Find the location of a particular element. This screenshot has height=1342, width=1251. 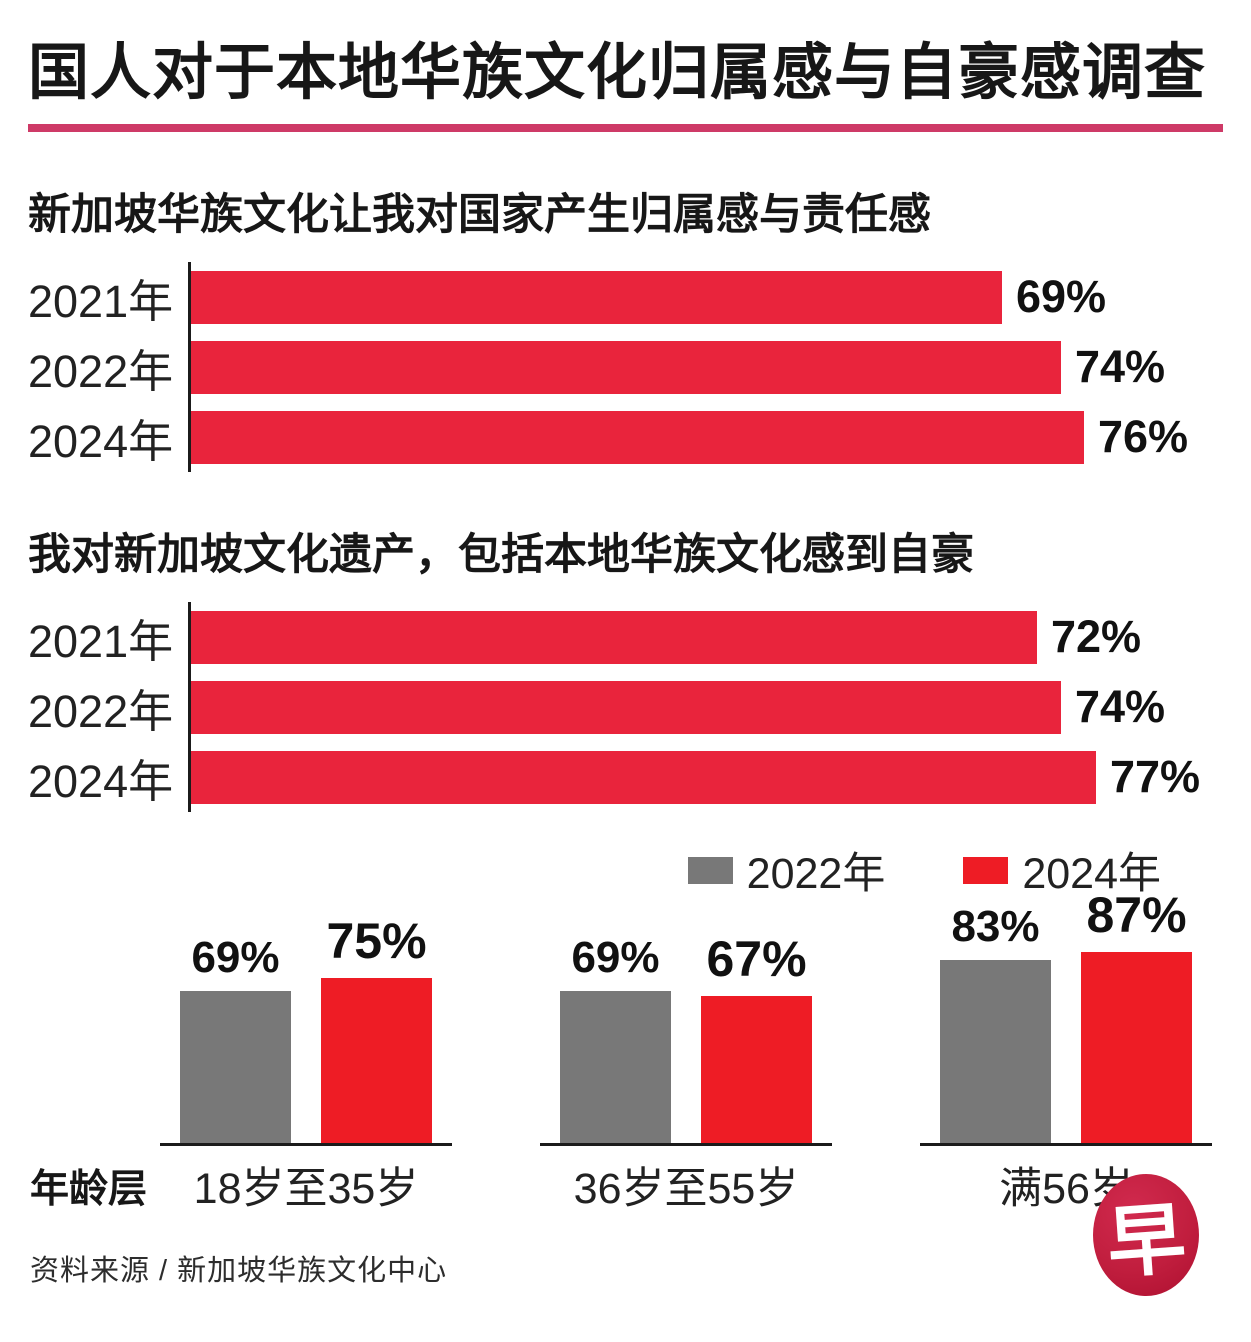

legend-swatch-2024 is located at coordinates (986, 870).